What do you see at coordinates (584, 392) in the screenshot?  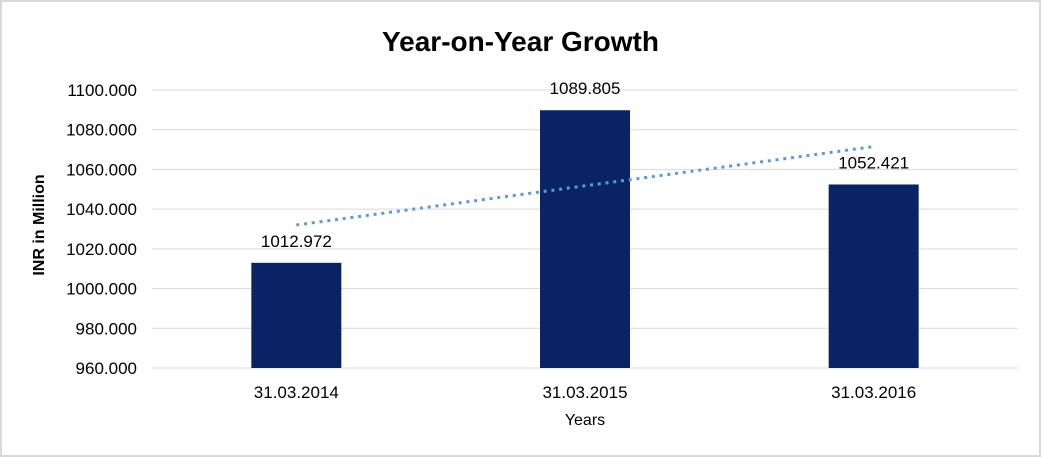 I see `x-tick-label: 31.03.2015` at bounding box center [584, 392].